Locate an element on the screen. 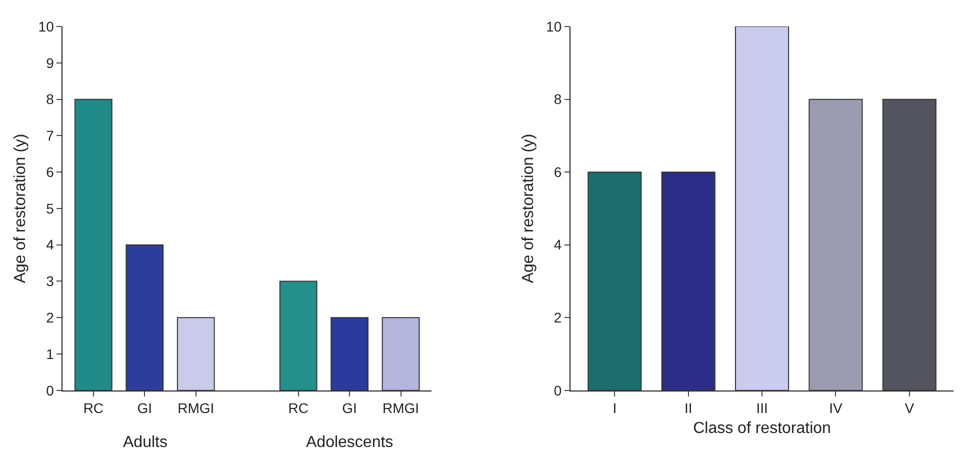  x-tick-label: V is located at coordinates (909, 408).